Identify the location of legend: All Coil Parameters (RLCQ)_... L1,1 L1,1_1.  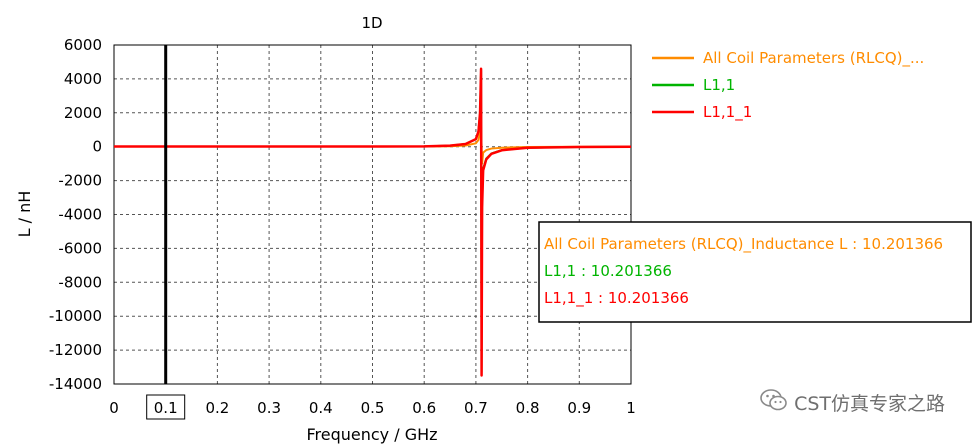
(788, 85).